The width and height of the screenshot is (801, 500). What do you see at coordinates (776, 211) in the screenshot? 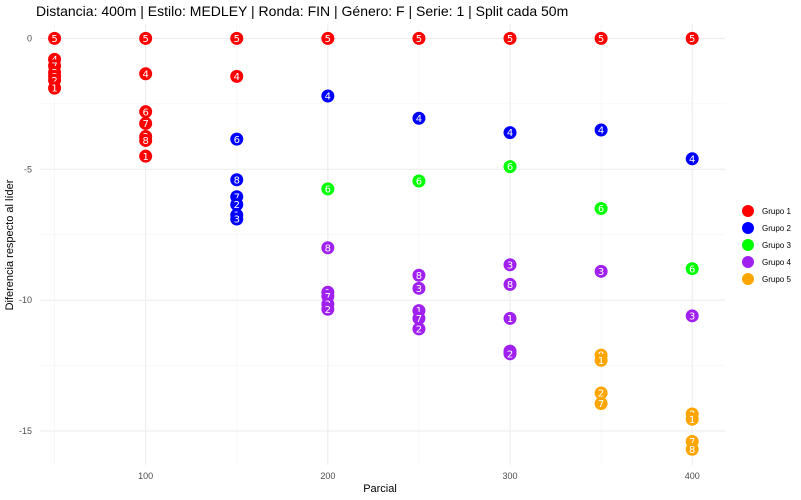
I see `legend-label: Grupo 1` at bounding box center [776, 211].